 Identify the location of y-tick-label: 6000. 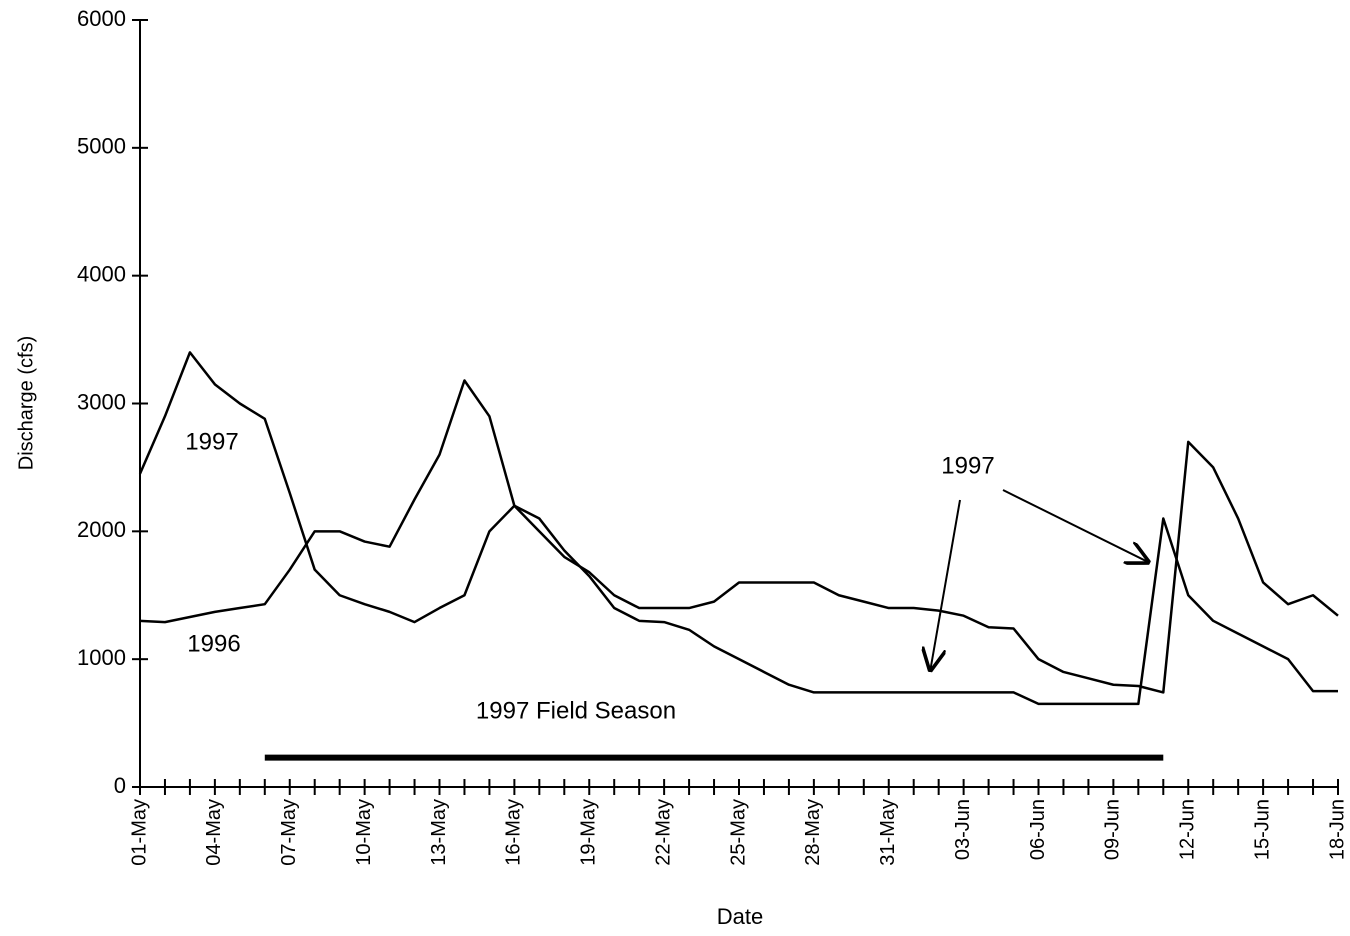
(101, 18).